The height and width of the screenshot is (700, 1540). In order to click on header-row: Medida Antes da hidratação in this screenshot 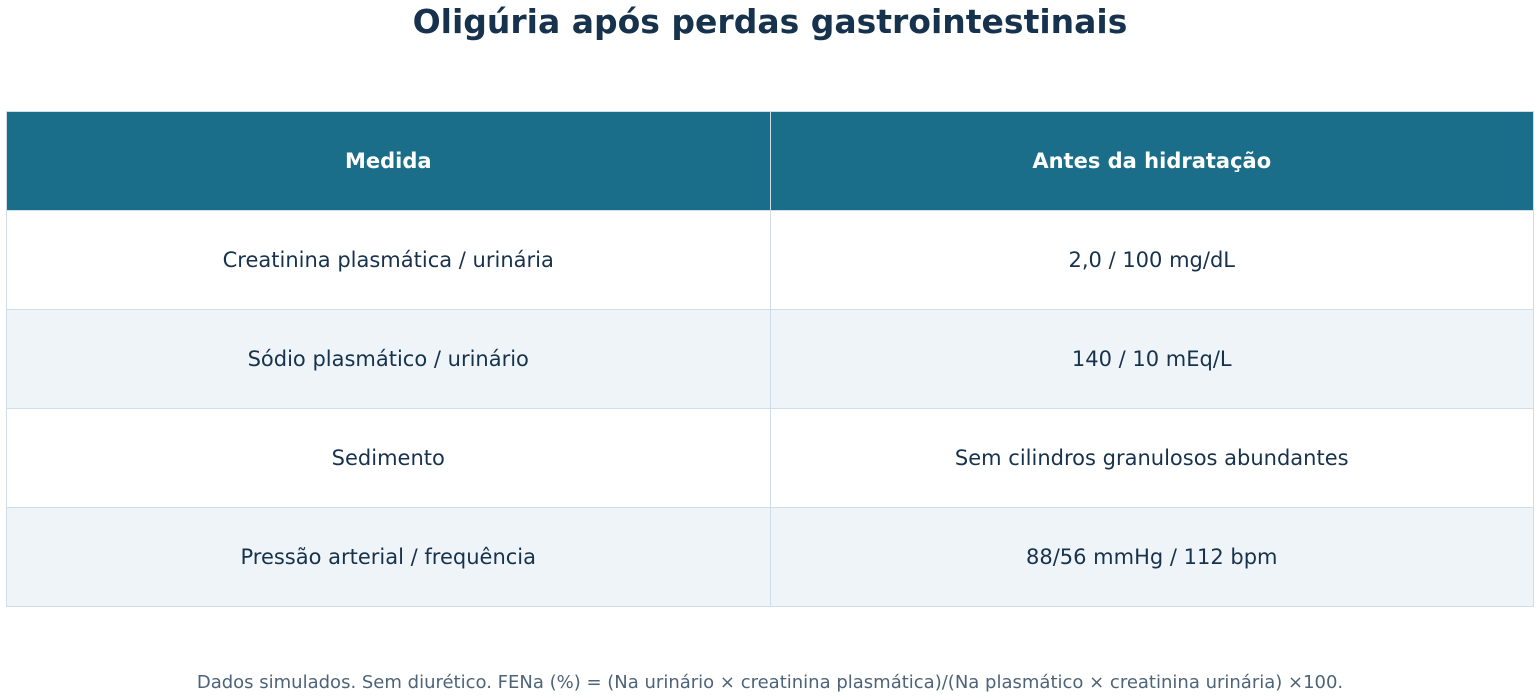, I will do `click(770, 161)`.